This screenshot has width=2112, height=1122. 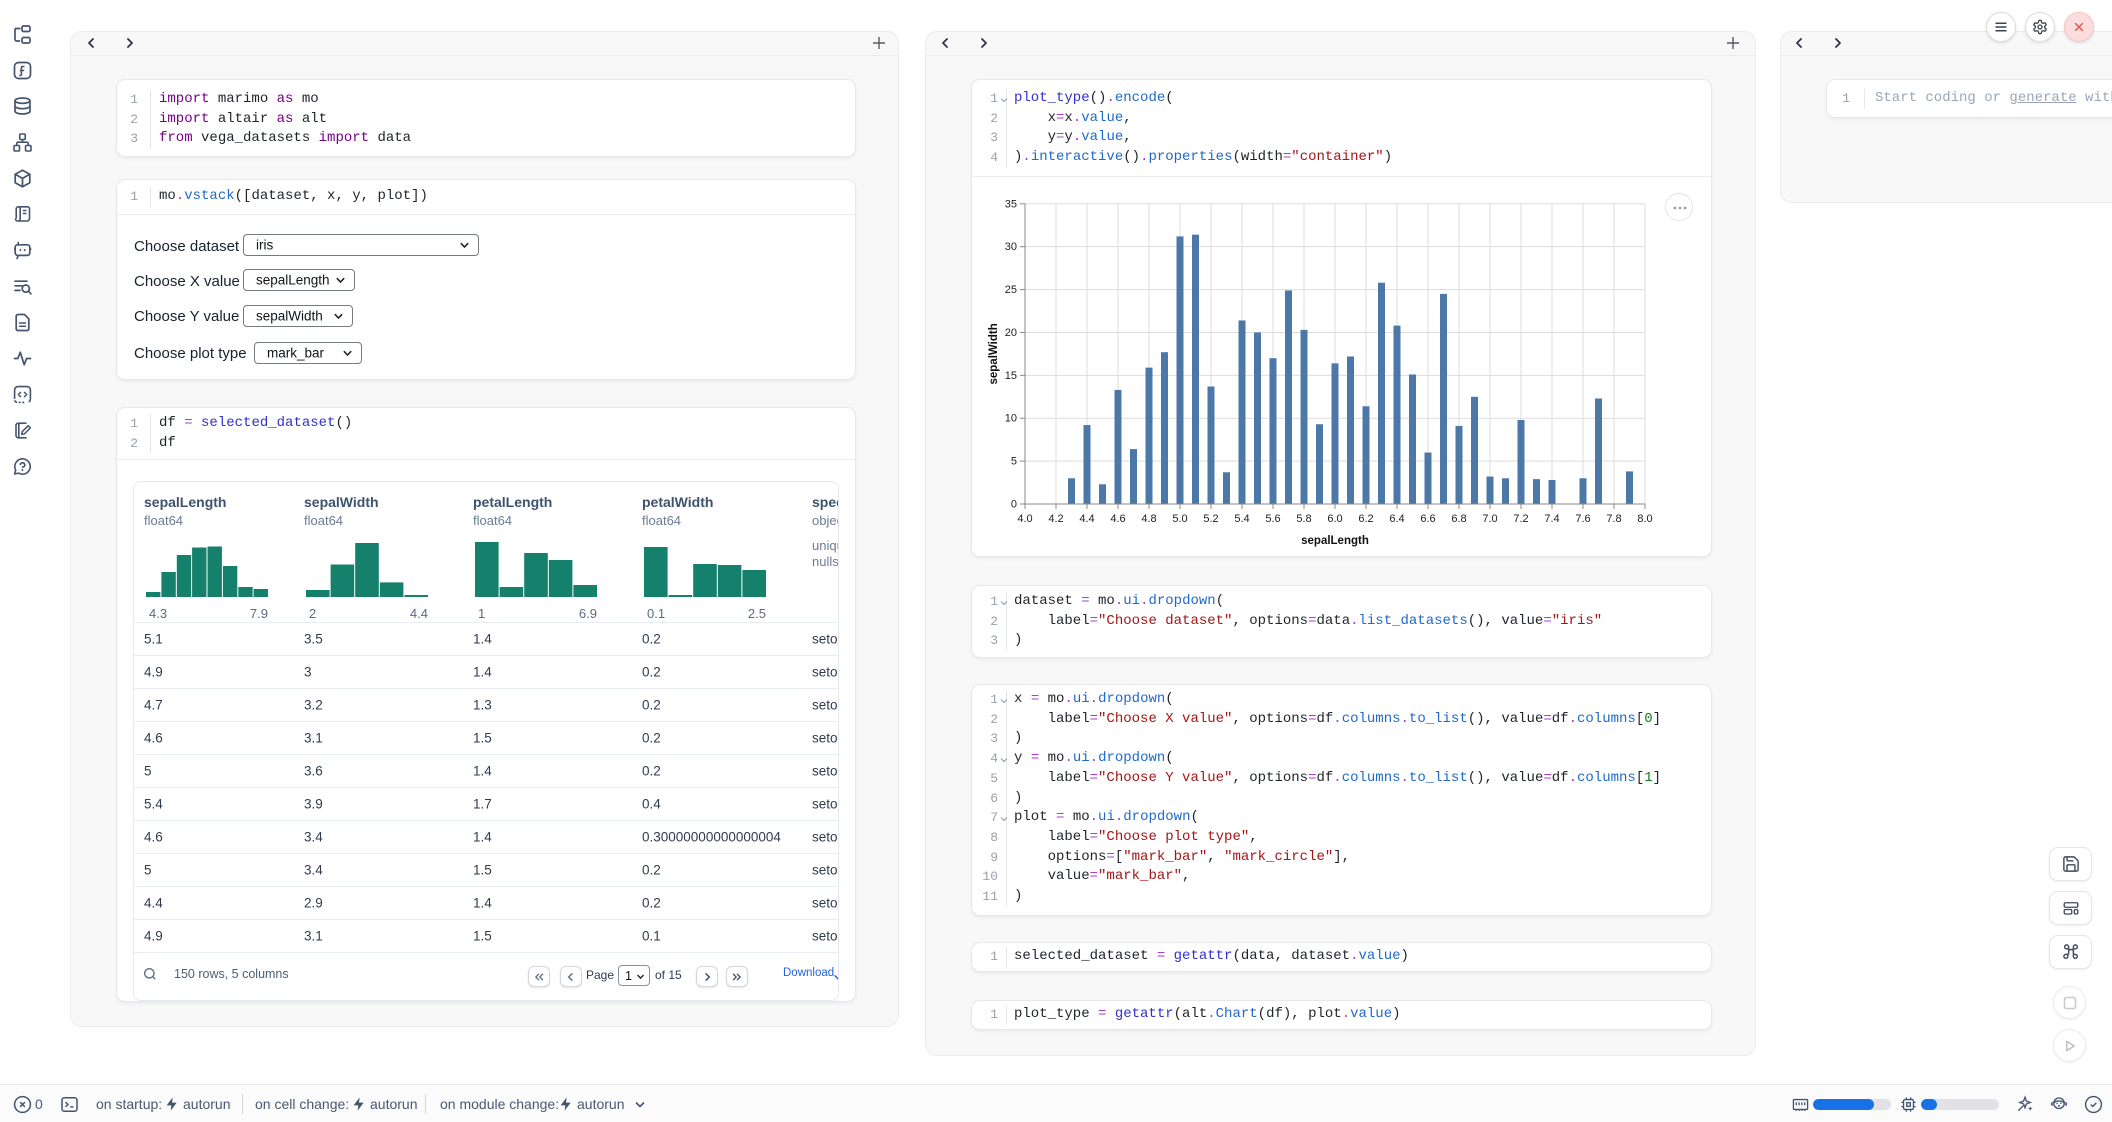 I want to click on svg-text: 5.8, so click(x=1303, y=519).